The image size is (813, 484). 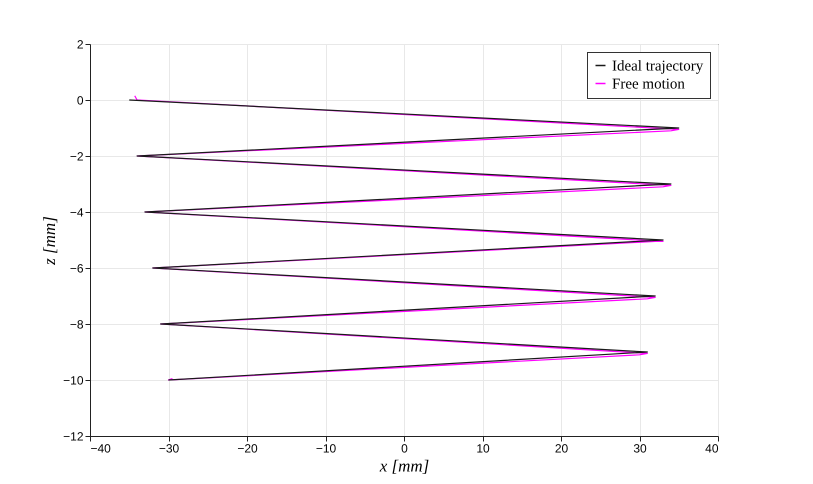 What do you see at coordinates (80, 101) in the screenshot?
I see `y-tick-label: 0` at bounding box center [80, 101].